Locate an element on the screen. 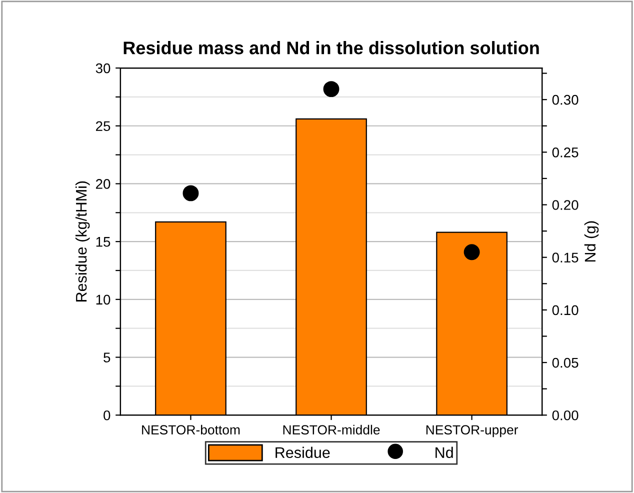 The image size is (634, 493). y-tick-label: 5 is located at coordinates (107, 357).